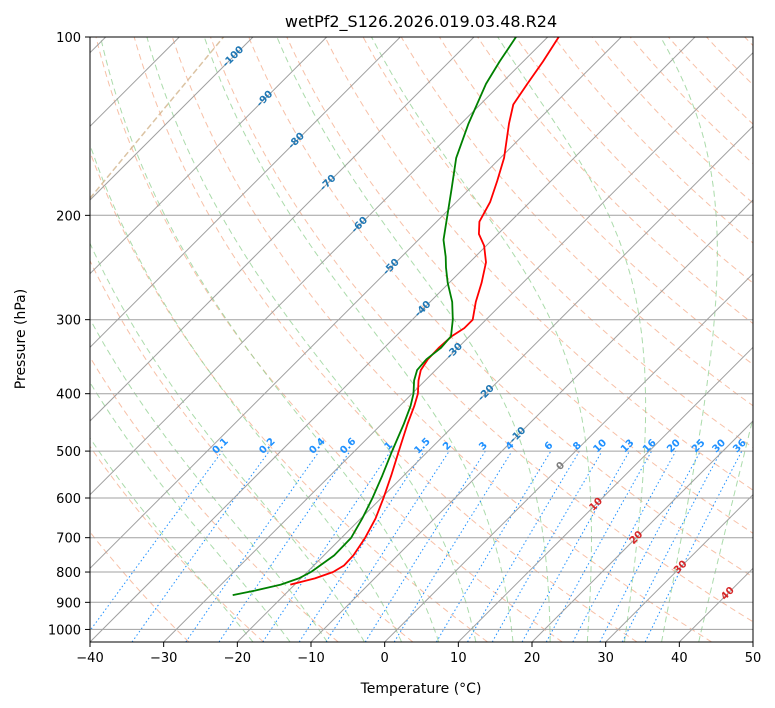  Describe the element at coordinates (385, 658) in the screenshot. I see `x-tick-label: 0` at that location.